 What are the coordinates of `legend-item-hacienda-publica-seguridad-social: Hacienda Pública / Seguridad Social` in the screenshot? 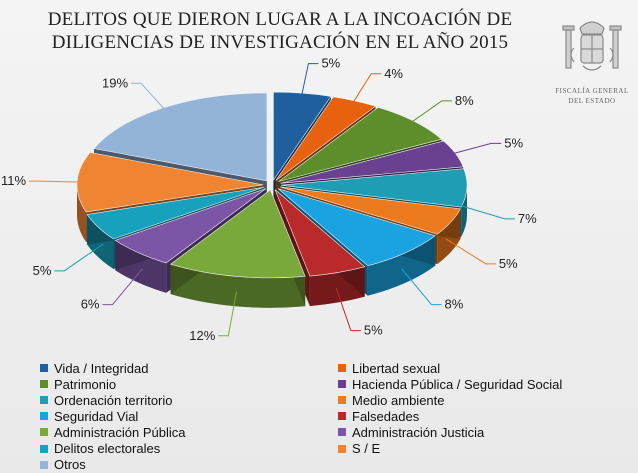 It's located at (483, 384).